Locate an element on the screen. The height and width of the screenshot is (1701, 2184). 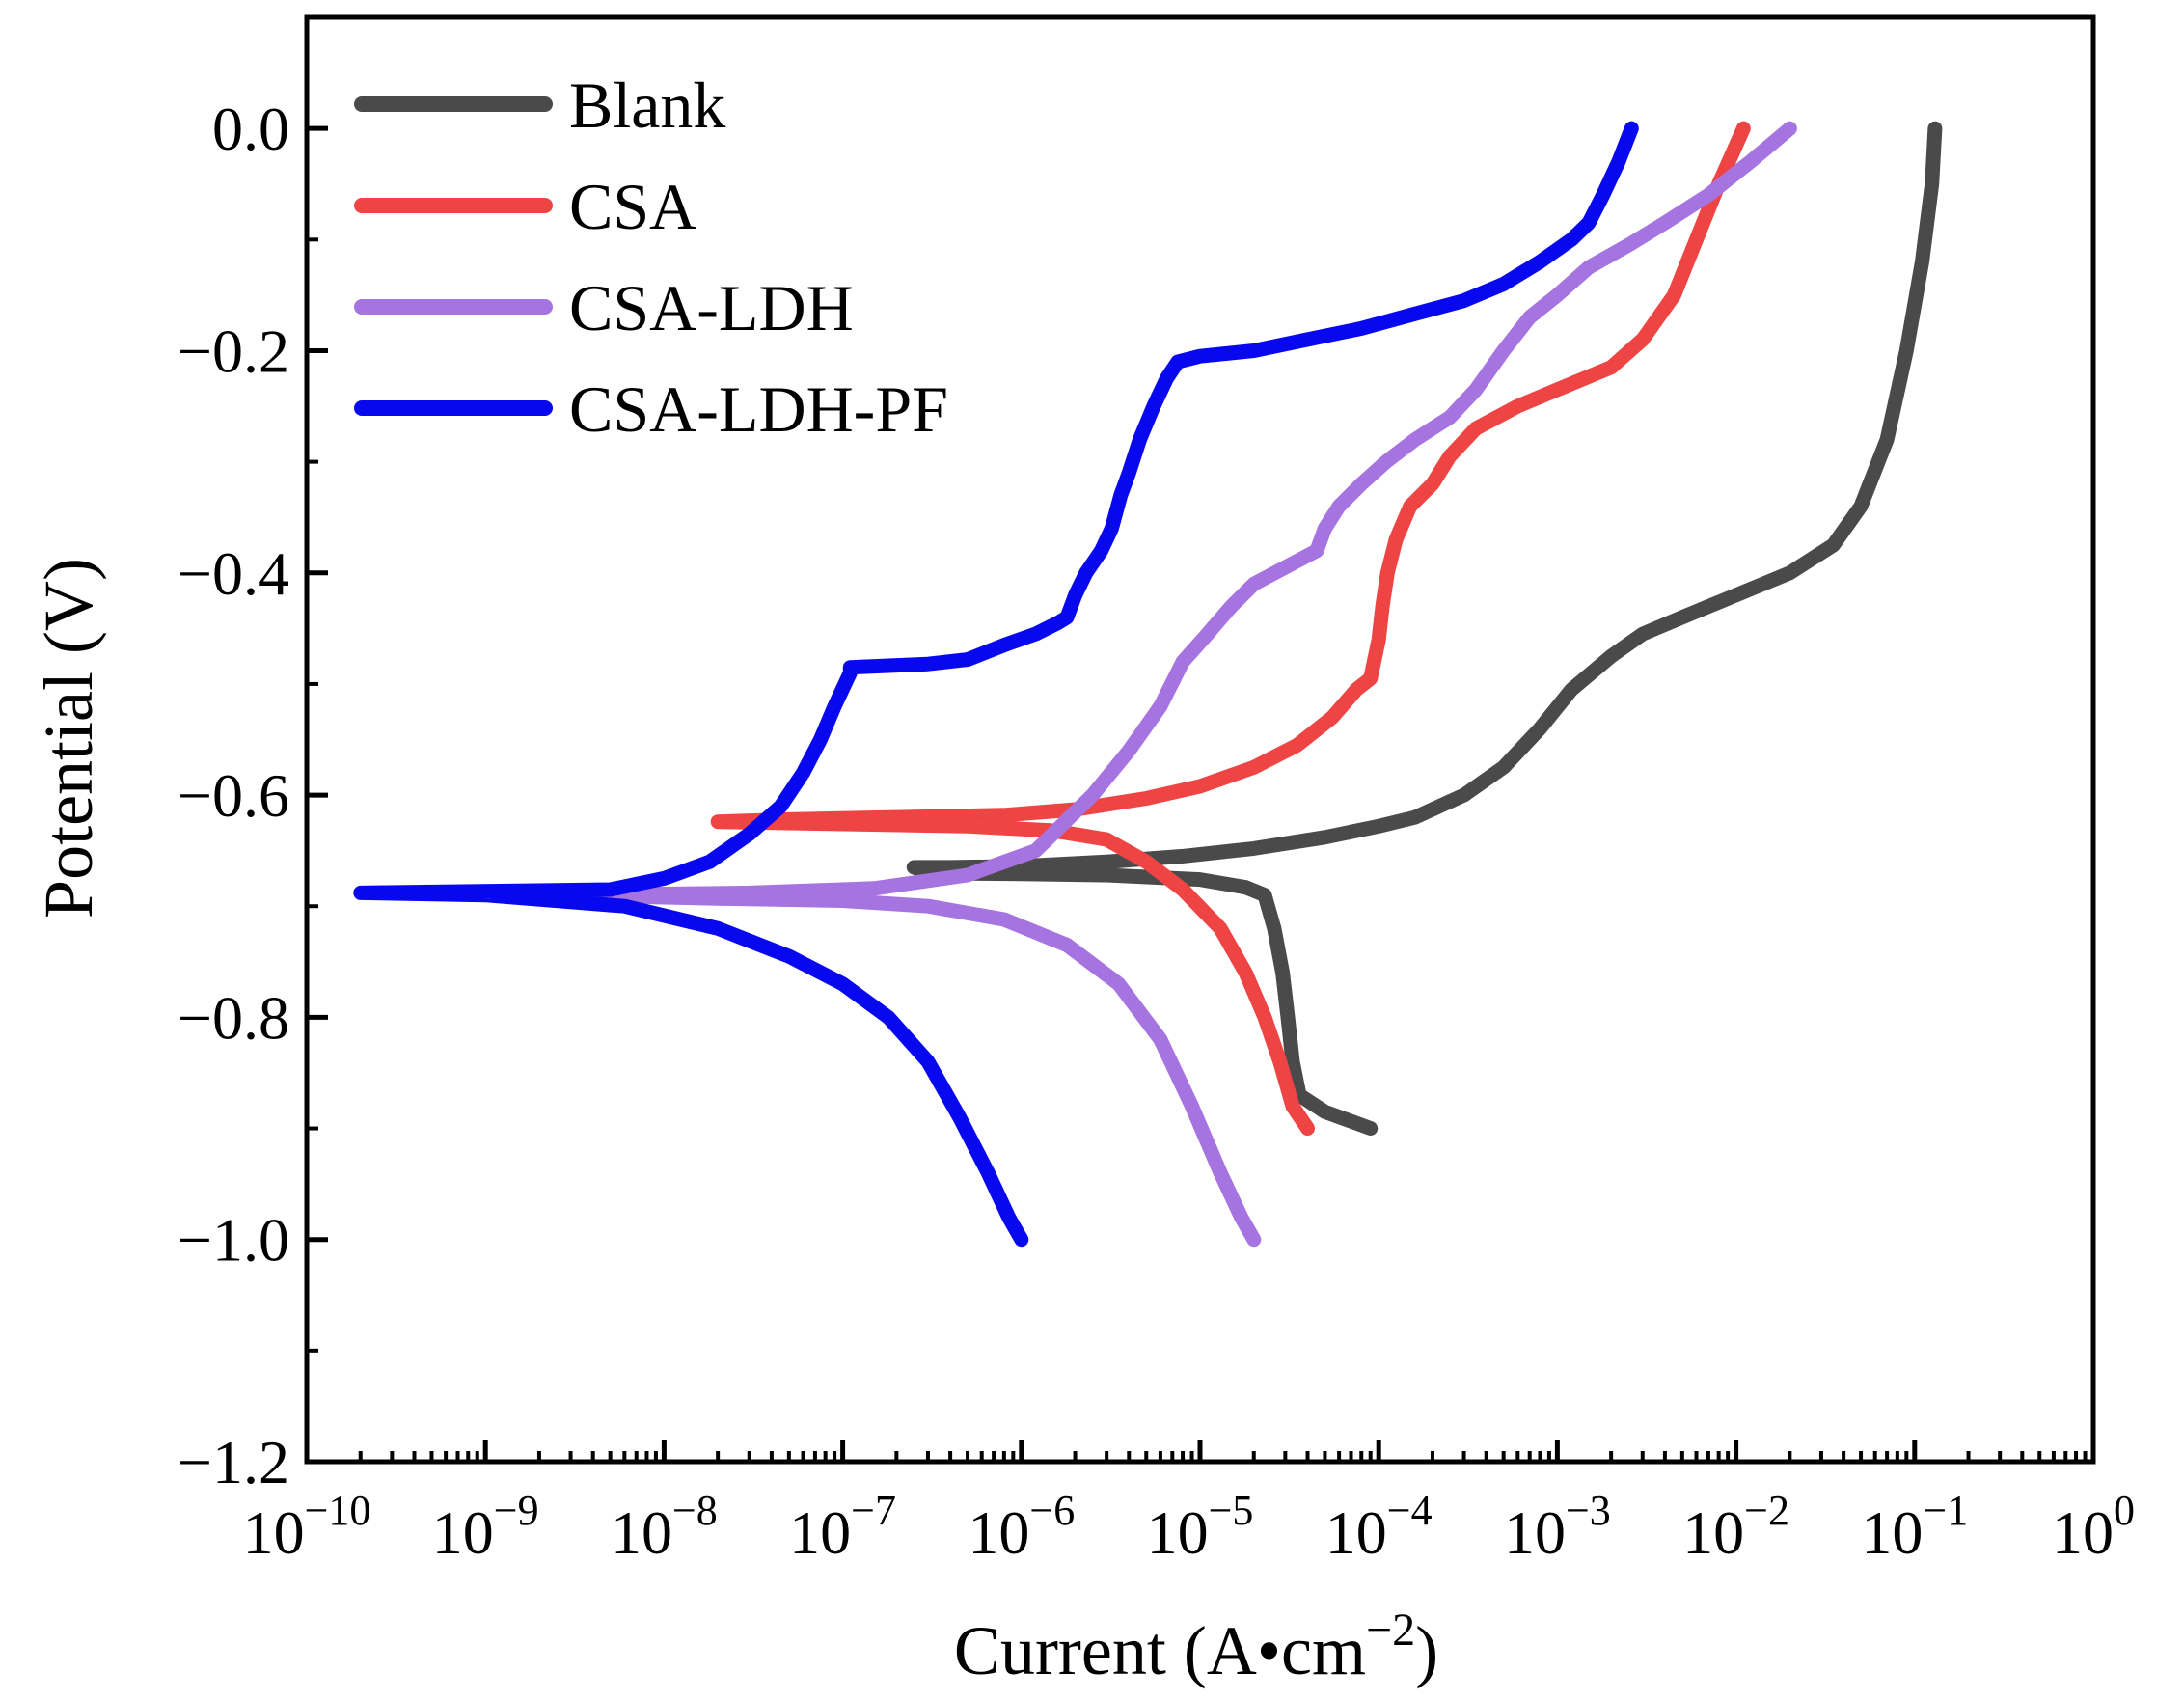
legend-label-csa-ldh: CSA-LDH is located at coordinates (712, 307).